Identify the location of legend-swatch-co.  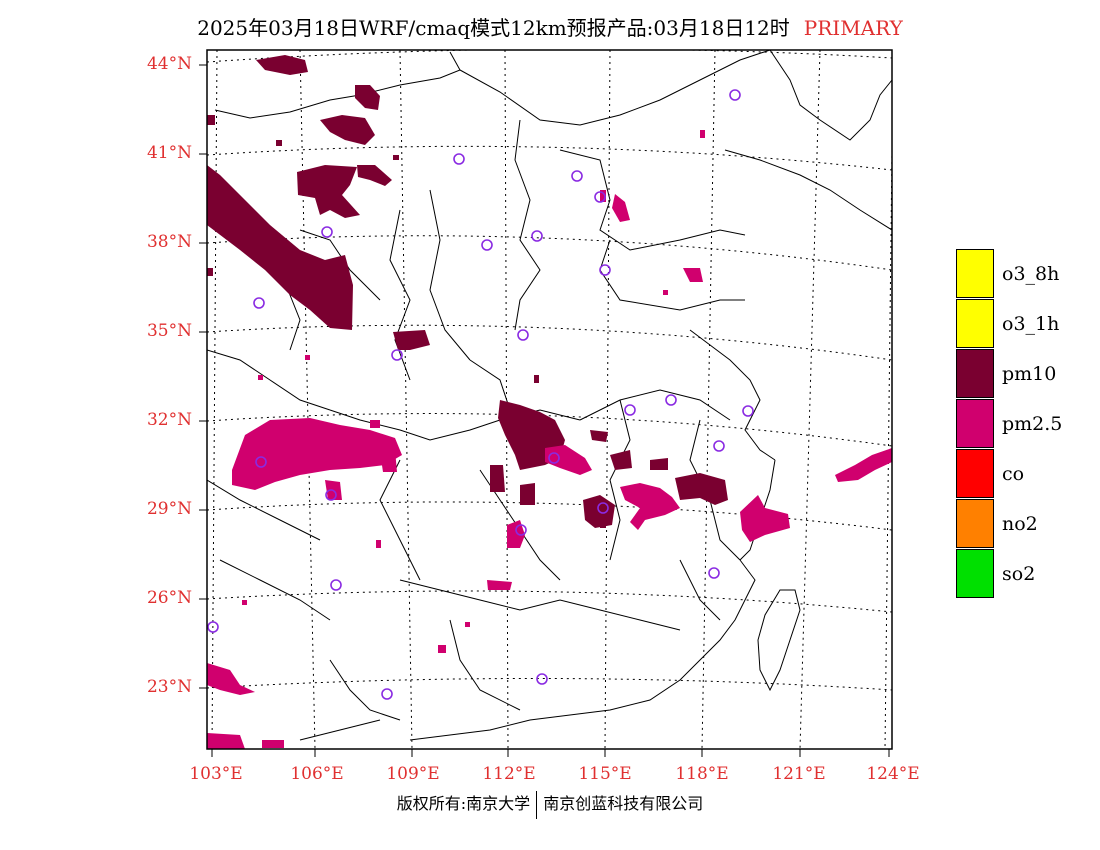
(975, 473).